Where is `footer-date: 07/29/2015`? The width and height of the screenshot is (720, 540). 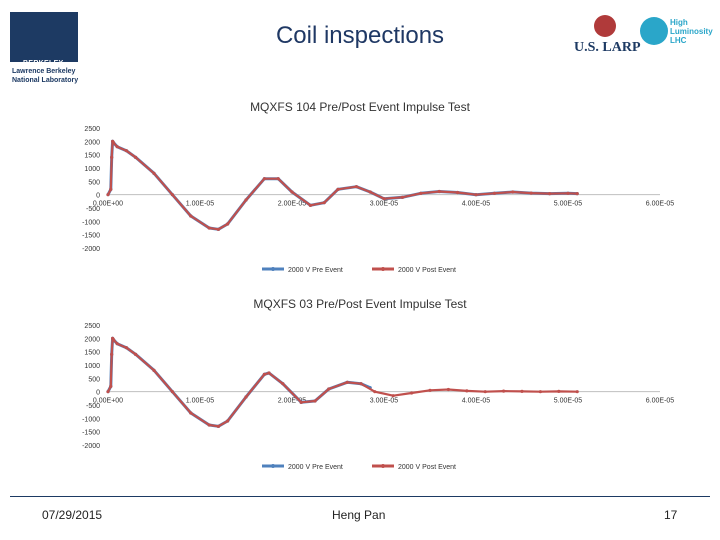
footer-date: 07/29/2015 is located at coordinates (72, 515).